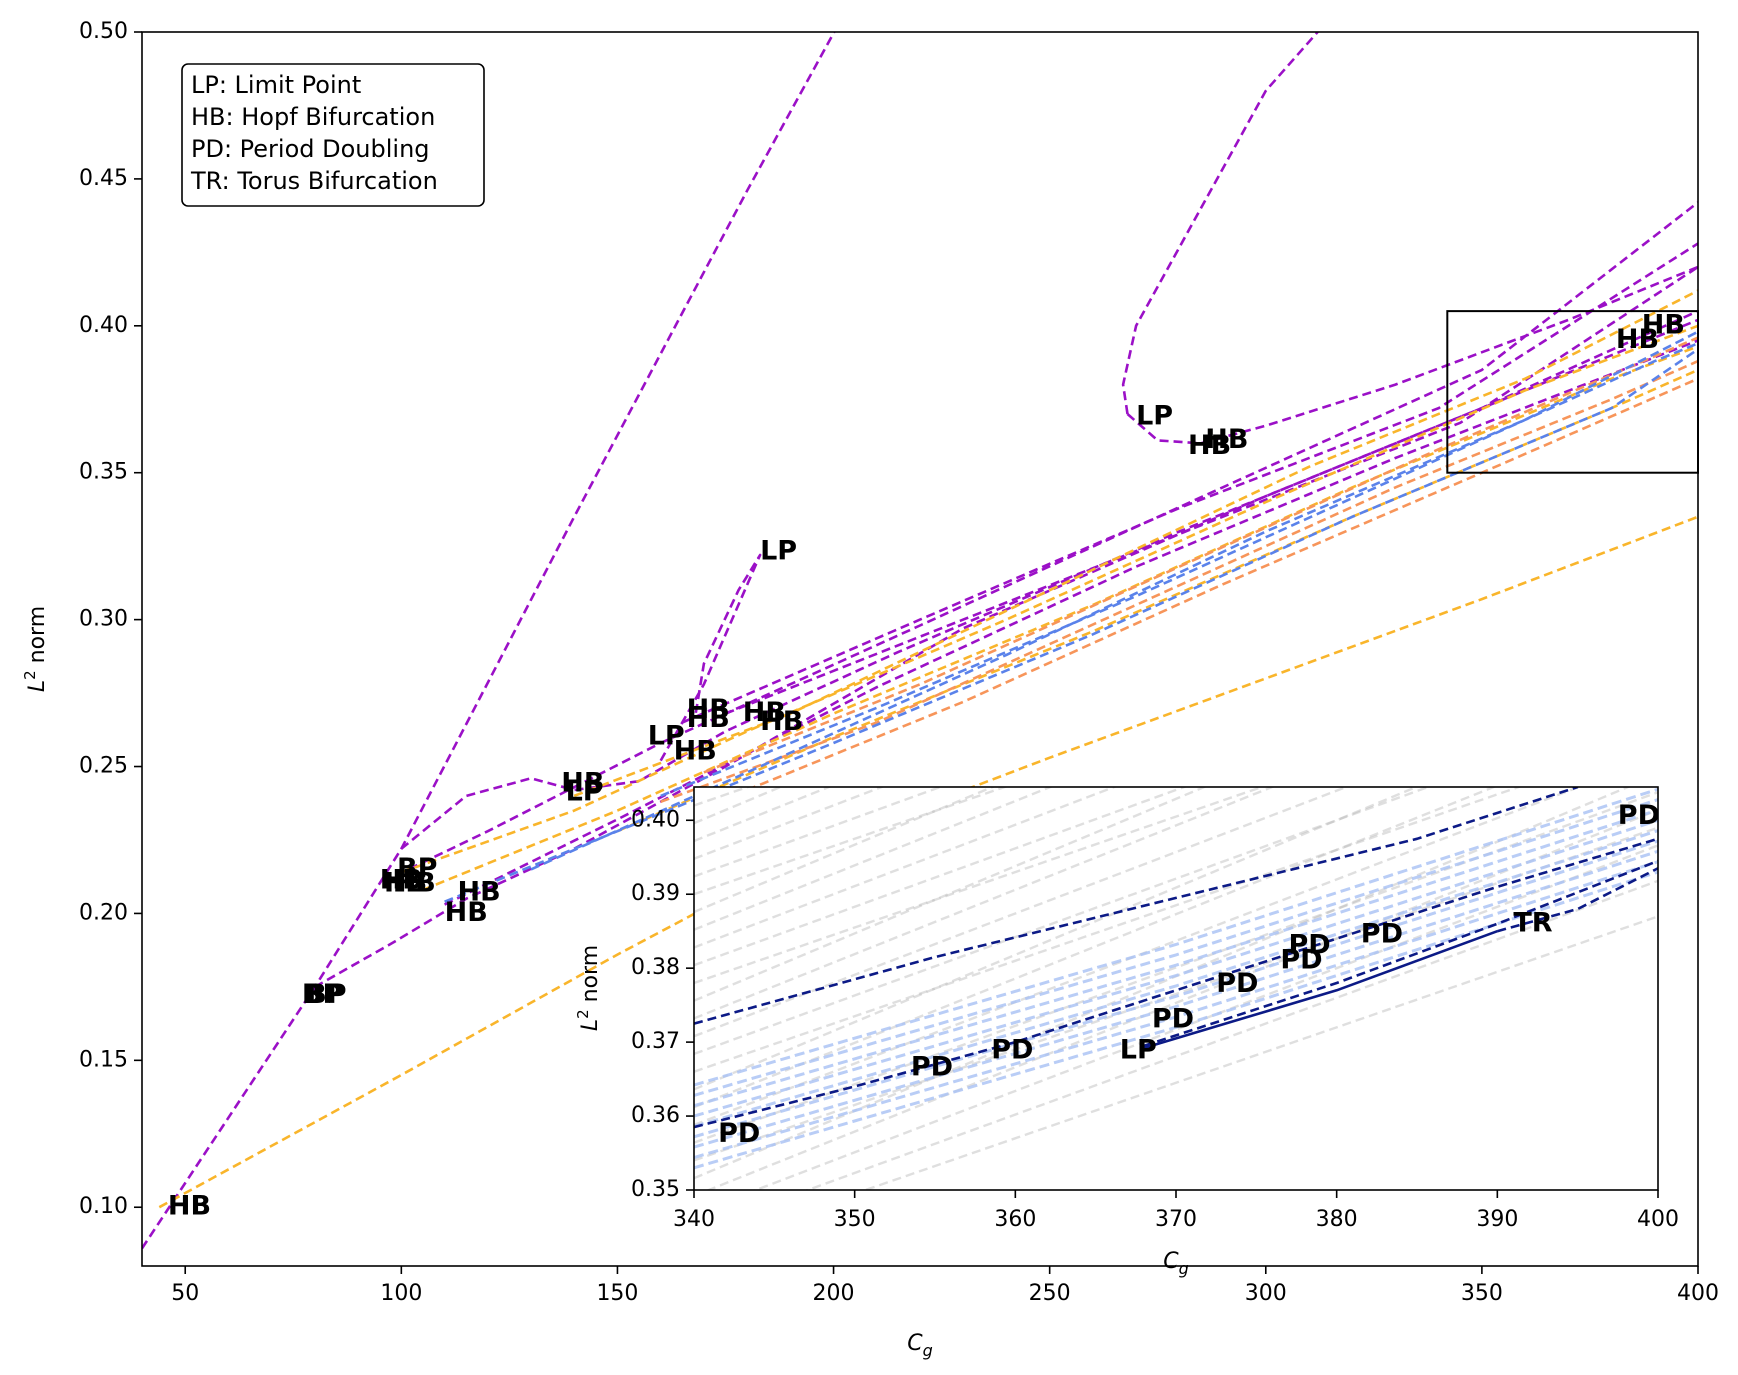  Describe the element at coordinates (1482, 1293) in the screenshot. I see `main-x-tick-label-6: 350` at that location.